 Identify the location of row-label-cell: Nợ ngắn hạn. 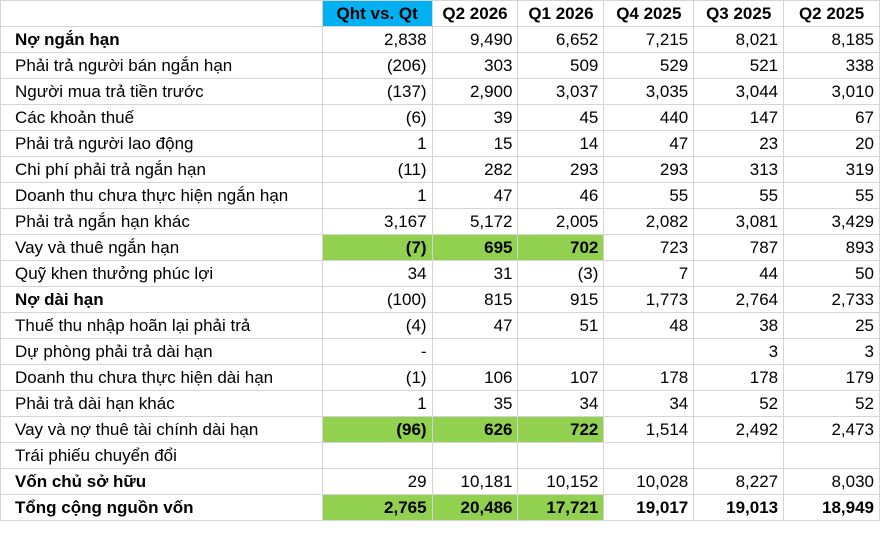
(161, 39).